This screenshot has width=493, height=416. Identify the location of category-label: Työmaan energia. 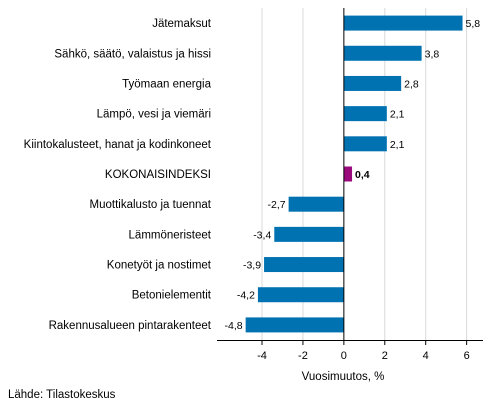
(166, 84).